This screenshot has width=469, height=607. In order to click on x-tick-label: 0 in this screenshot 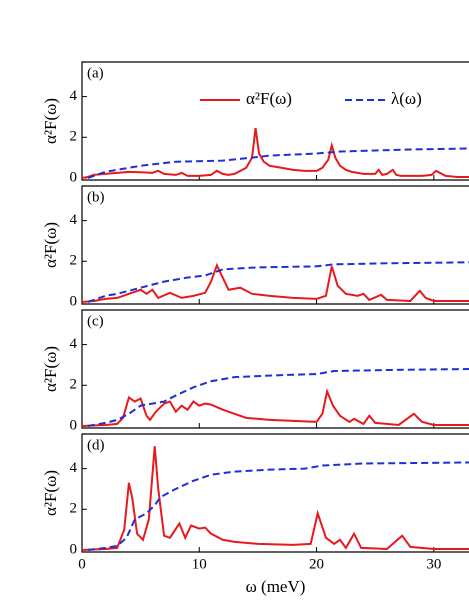, I will do `click(82, 564)`.